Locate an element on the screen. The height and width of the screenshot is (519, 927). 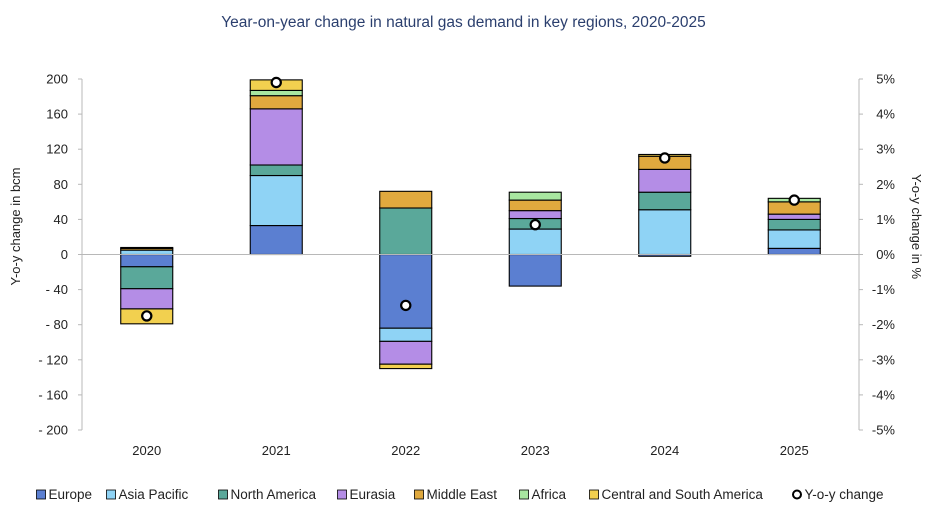
y2-tick-label: 0% is located at coordinates (885, 254).